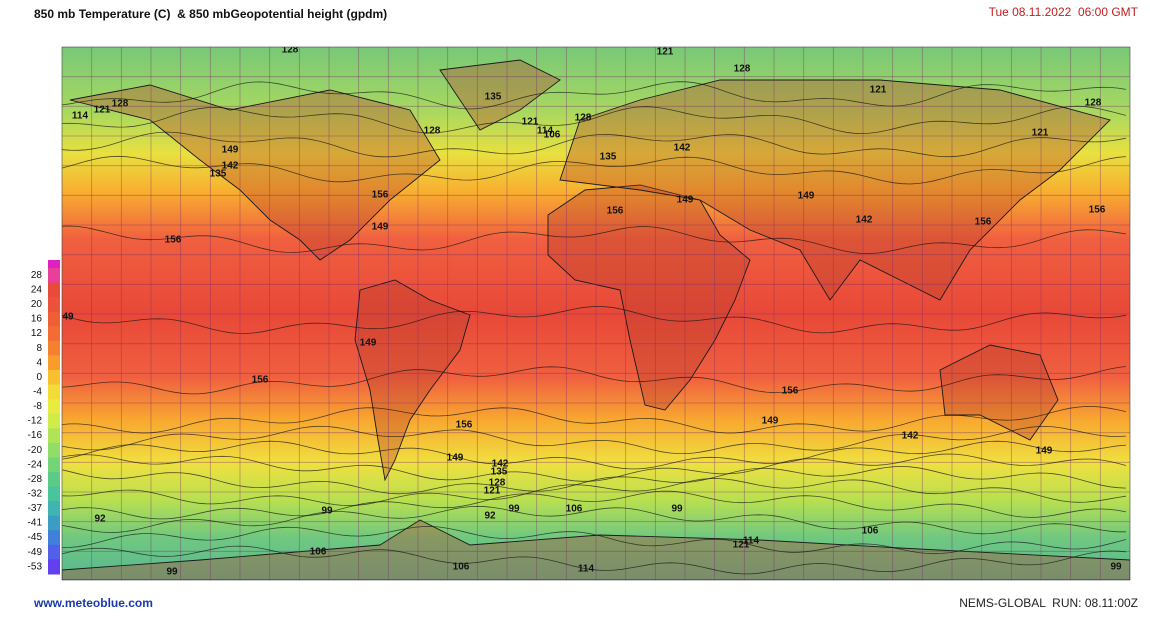  I want to click on legend-tick-label: -28, so click(35, 479).